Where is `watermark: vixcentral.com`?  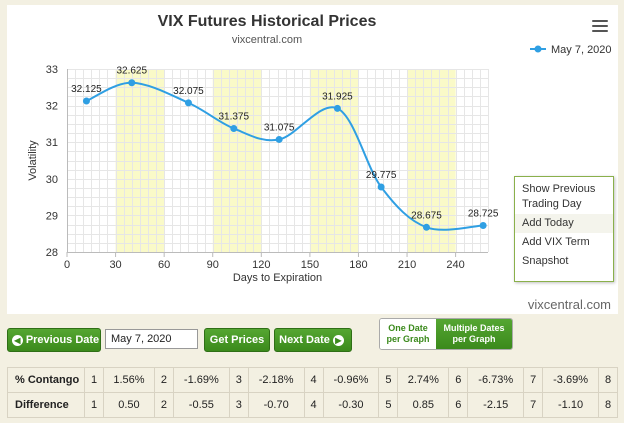 watermark: vixcentral.com is located at coordinates (569, 304).